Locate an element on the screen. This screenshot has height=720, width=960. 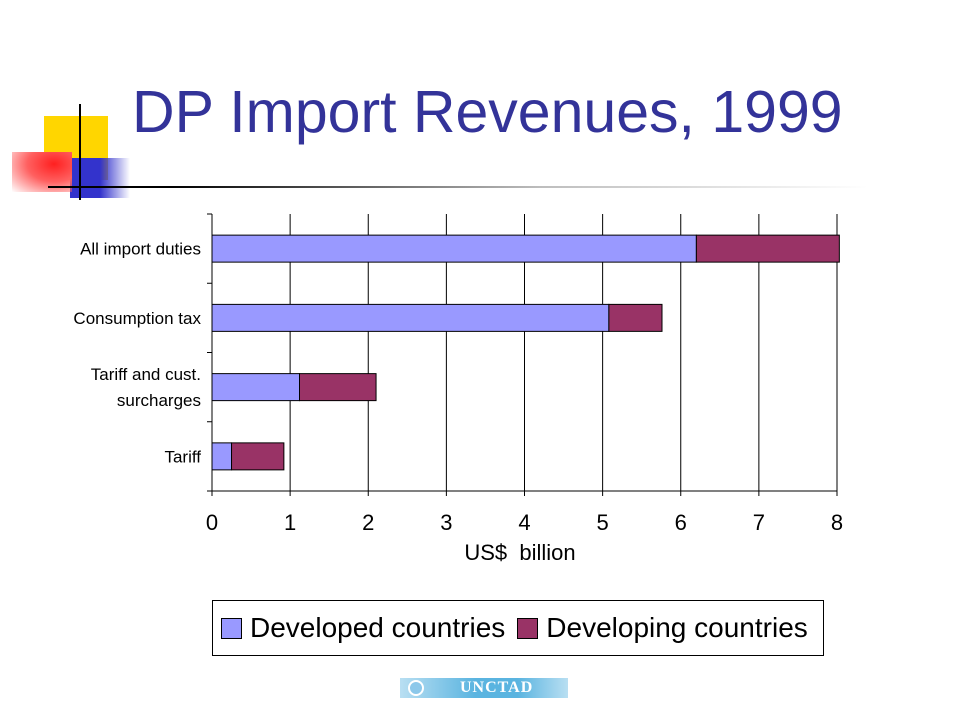
legend: Developed countries Developing countries is located at coordinates (518, 628).